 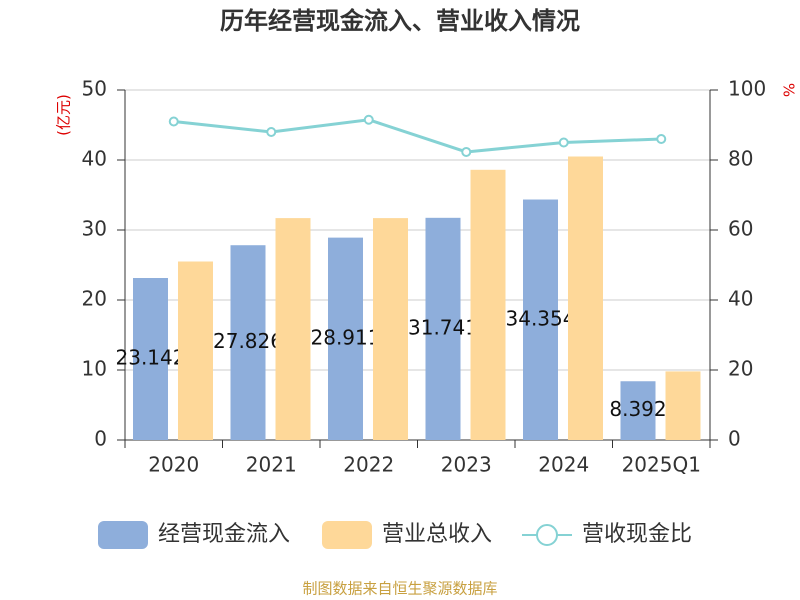 What do you see at coordinates (173, 465) in the screenshot?
I see `x-tick-label: 2020` at bounding box center [173, 465].